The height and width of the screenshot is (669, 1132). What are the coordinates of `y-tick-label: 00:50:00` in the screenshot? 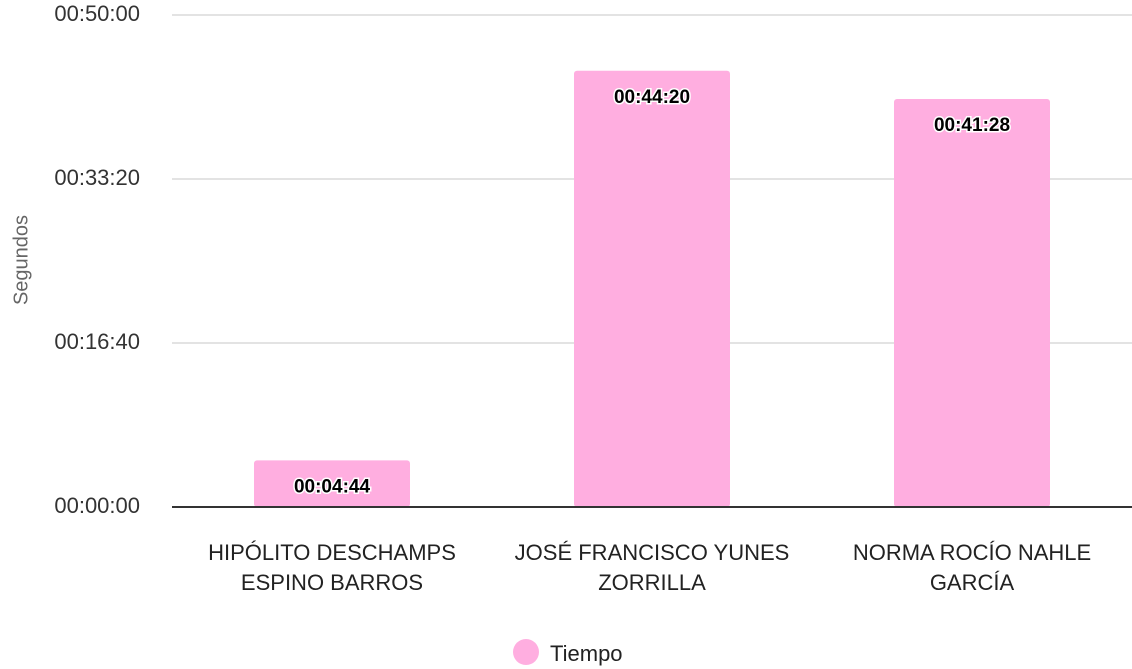 It's located at (97, 13).